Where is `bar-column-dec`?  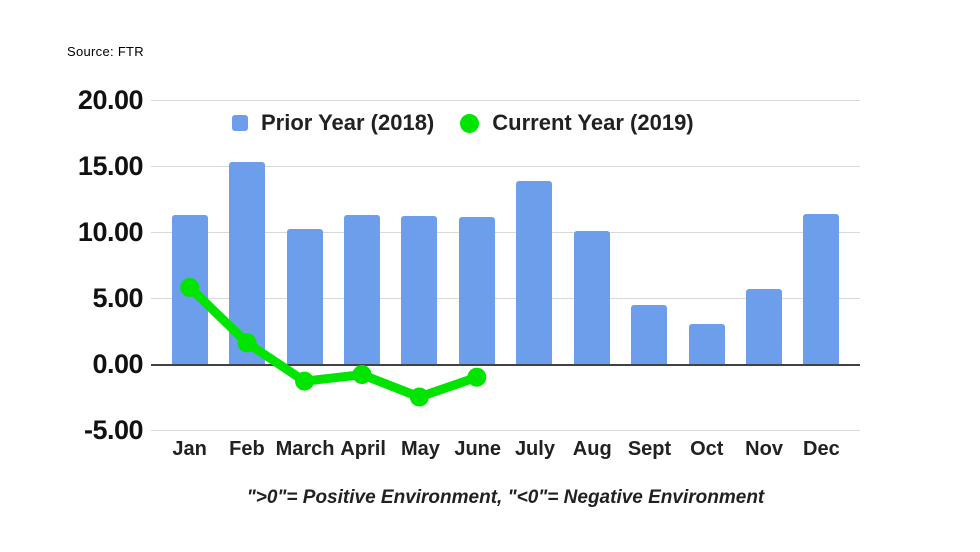 bar-column-dec is located at coordinates (821, 265).